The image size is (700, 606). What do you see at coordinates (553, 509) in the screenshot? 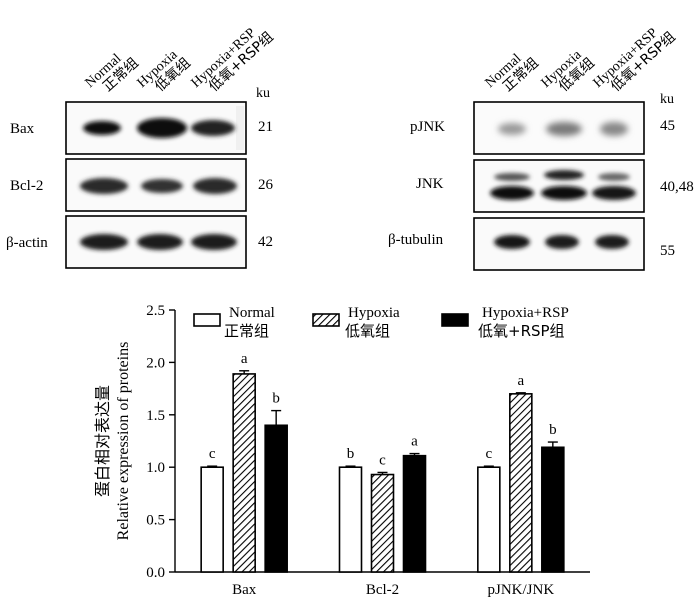
I see `bar-pjnk-jnk-hypoxia-rsp` at bounding box center [553, 509].